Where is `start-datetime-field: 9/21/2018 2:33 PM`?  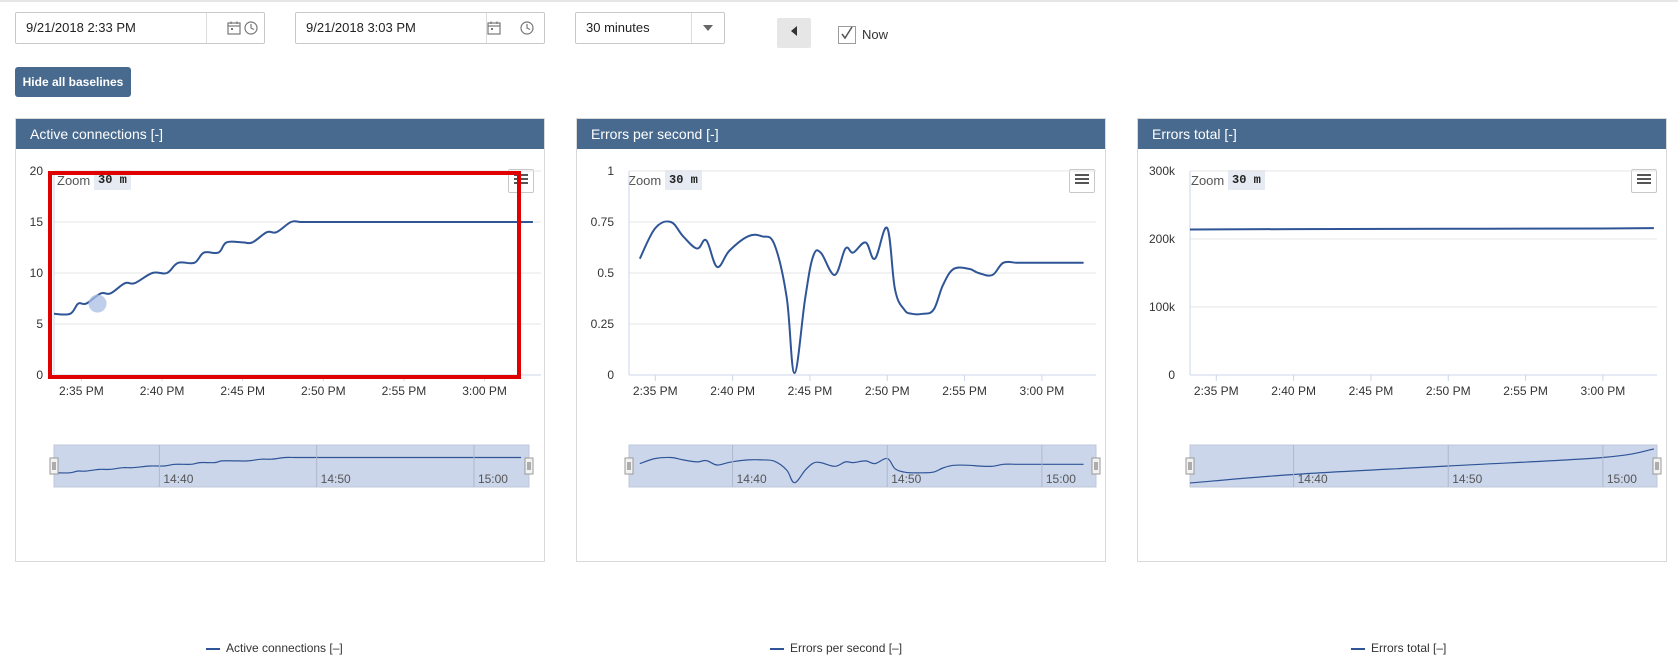 start-datetime-field: 9/21/2018 2:33 PM is located at coordinates (140, 28).